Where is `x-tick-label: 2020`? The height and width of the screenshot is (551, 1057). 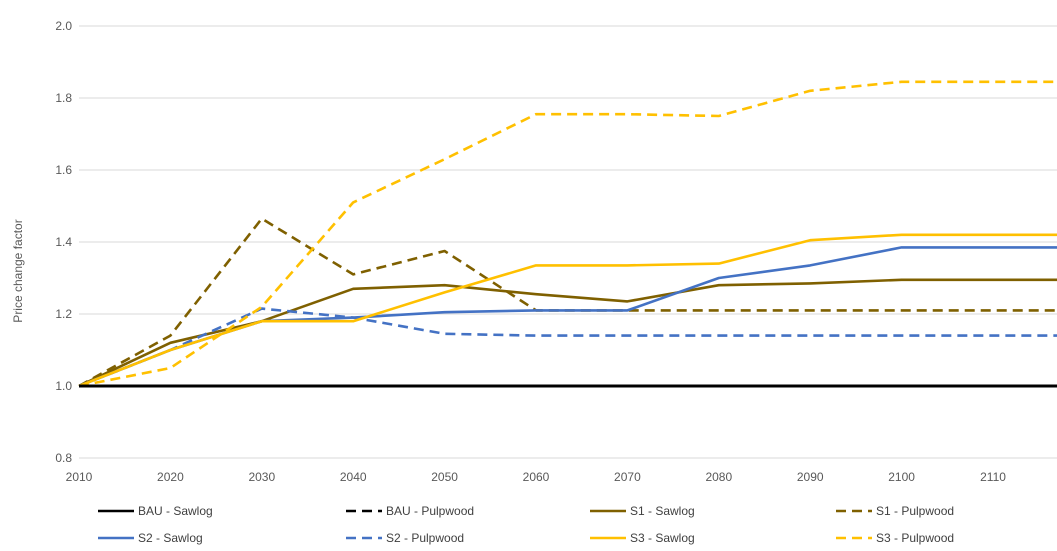 x-tick-label: 2020 is located at coordinates (170, 477).